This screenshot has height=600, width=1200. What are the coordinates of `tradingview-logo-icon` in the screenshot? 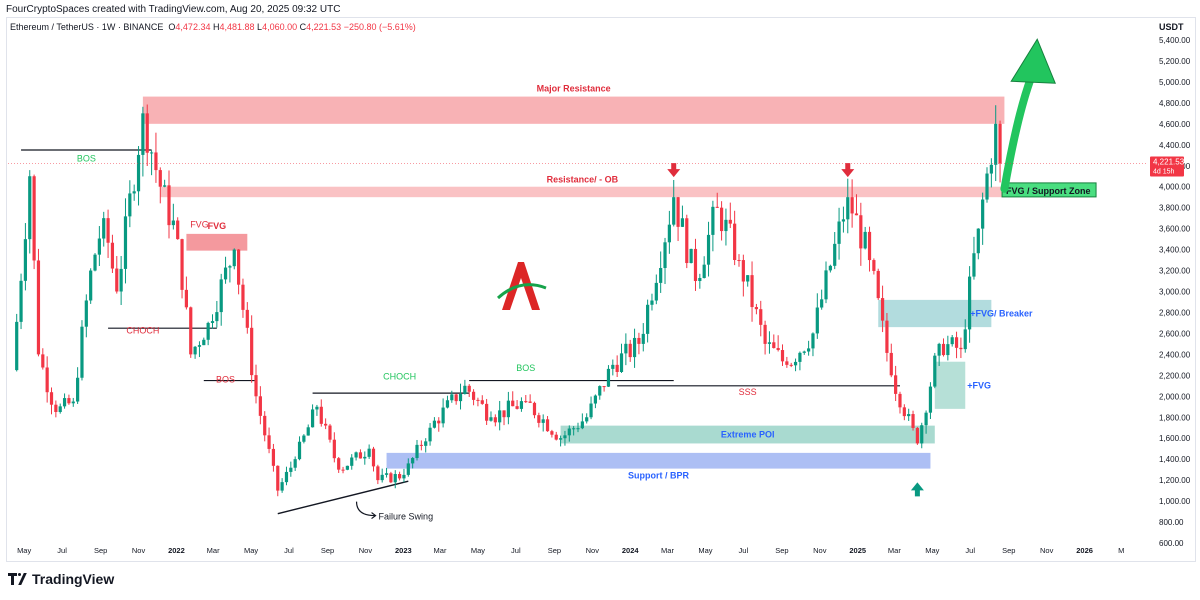 It's located at (18, 579).